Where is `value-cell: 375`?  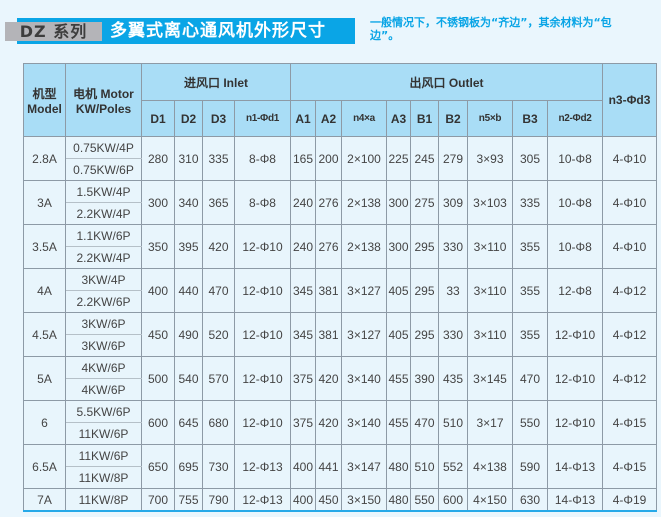 value-cell: 375 is located at coordinates (303, 378).